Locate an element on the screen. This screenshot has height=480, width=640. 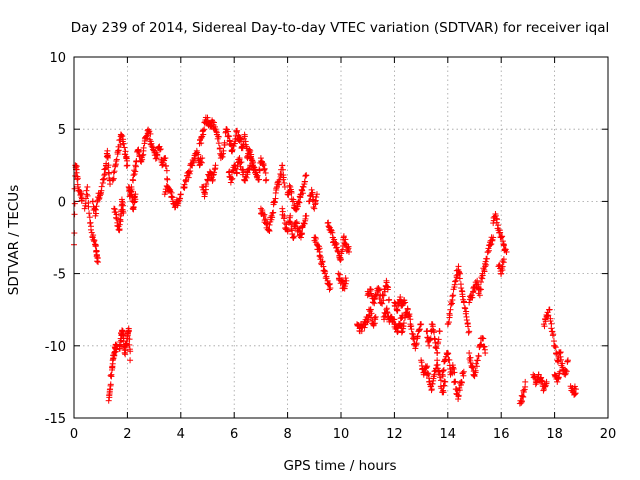
x-tick-label: 4 is located at coordinates (181, 434).